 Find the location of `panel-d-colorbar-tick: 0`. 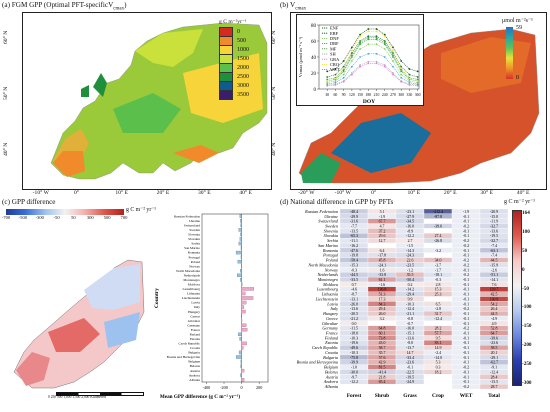

panel-d-colorbar-tick: 0 is located at coordinates (523, 270).